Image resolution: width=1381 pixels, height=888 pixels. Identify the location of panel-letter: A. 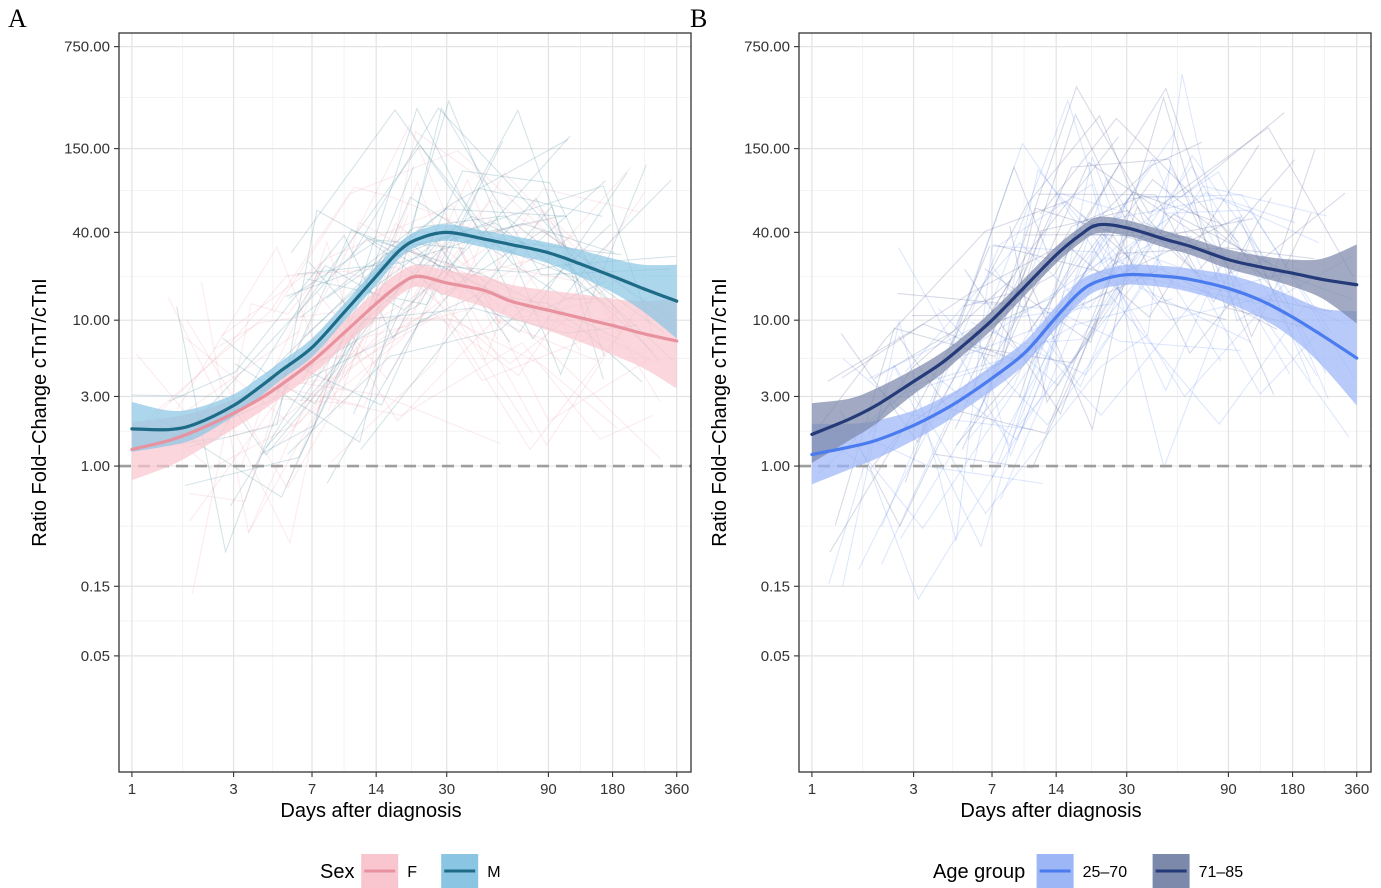
(17, 18).